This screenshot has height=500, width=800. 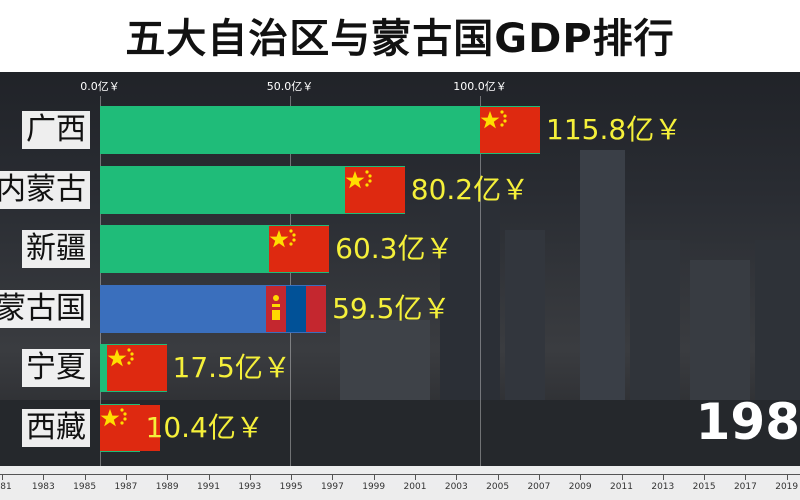 What do you see at coordinates (391, 308) in the screenshot?
I see `value-label: 59.5亿￥` at bounding box center [391, 308].